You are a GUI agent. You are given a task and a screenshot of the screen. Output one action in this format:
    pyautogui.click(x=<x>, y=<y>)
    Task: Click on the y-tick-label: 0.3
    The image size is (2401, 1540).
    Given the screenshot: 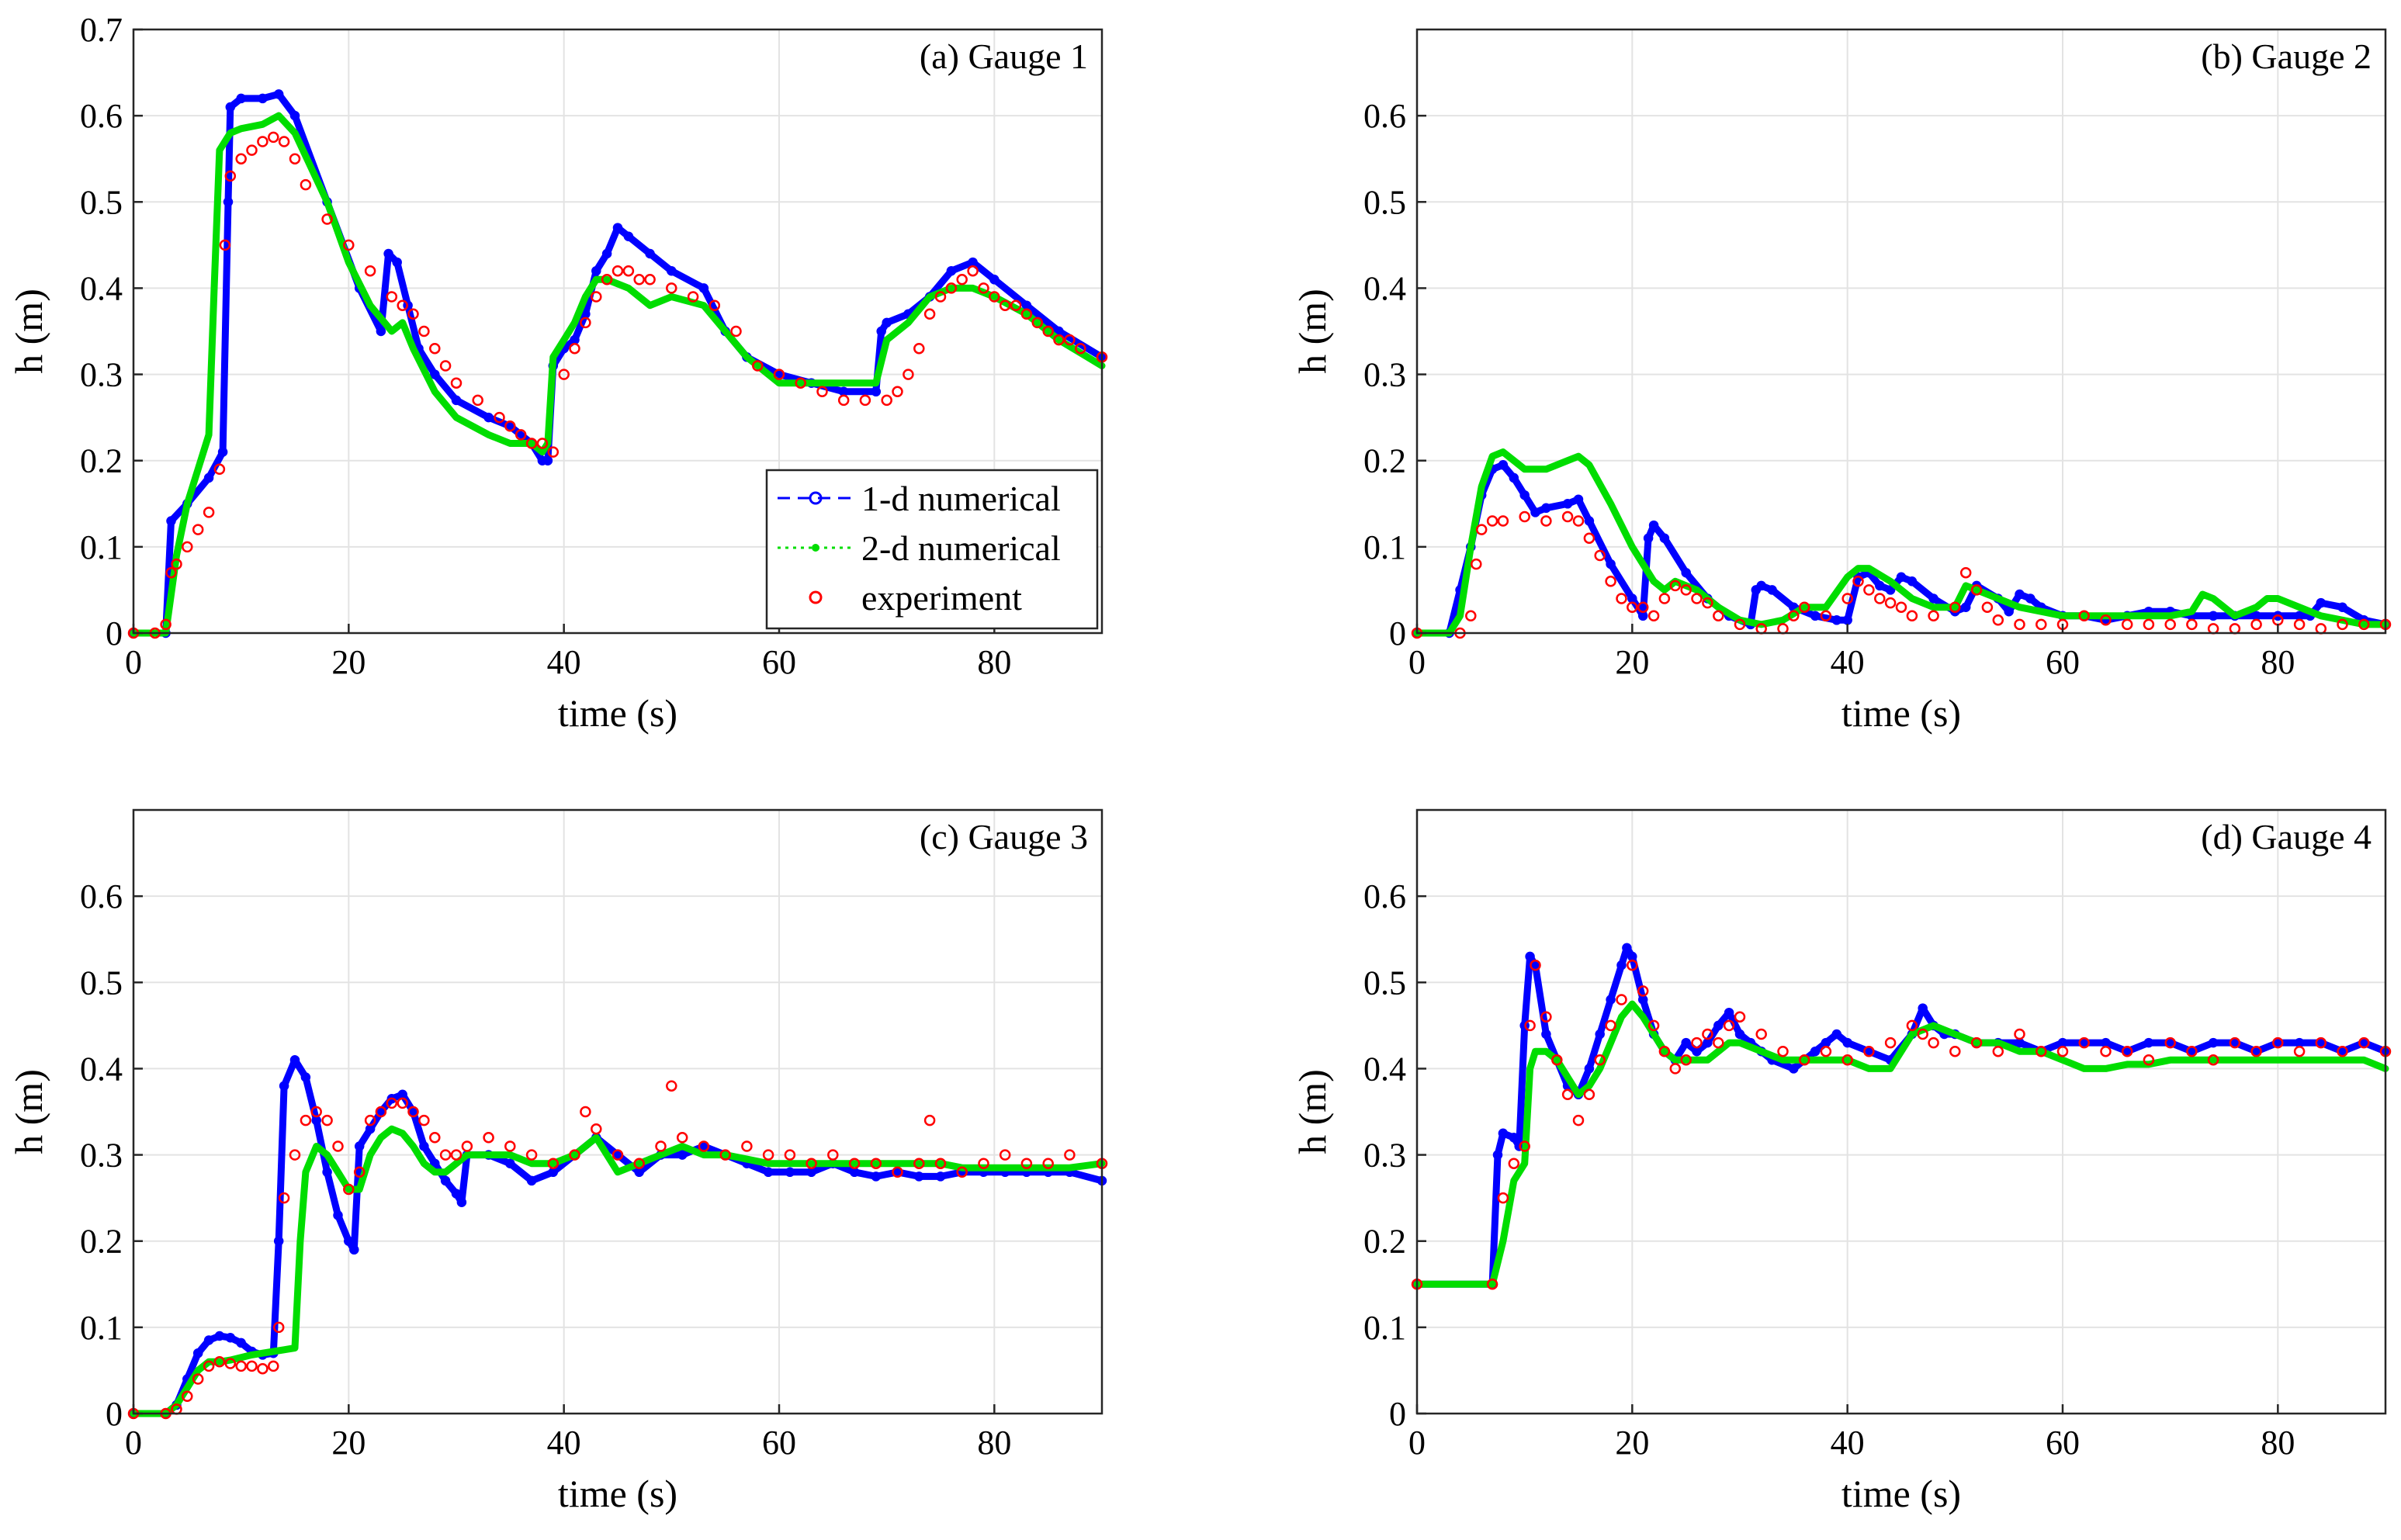 What is the action you would take?
    pyautogui.click(x=1384, y=375)
    